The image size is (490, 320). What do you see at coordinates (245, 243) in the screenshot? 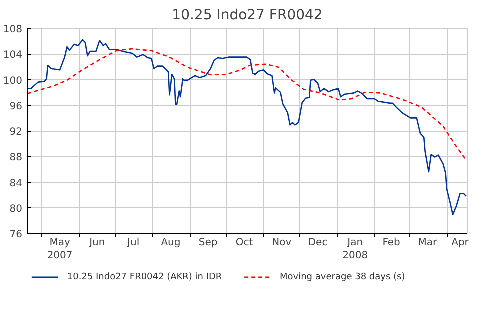
I see `x-tick-label: Oct` at bounding box center [245, 243].